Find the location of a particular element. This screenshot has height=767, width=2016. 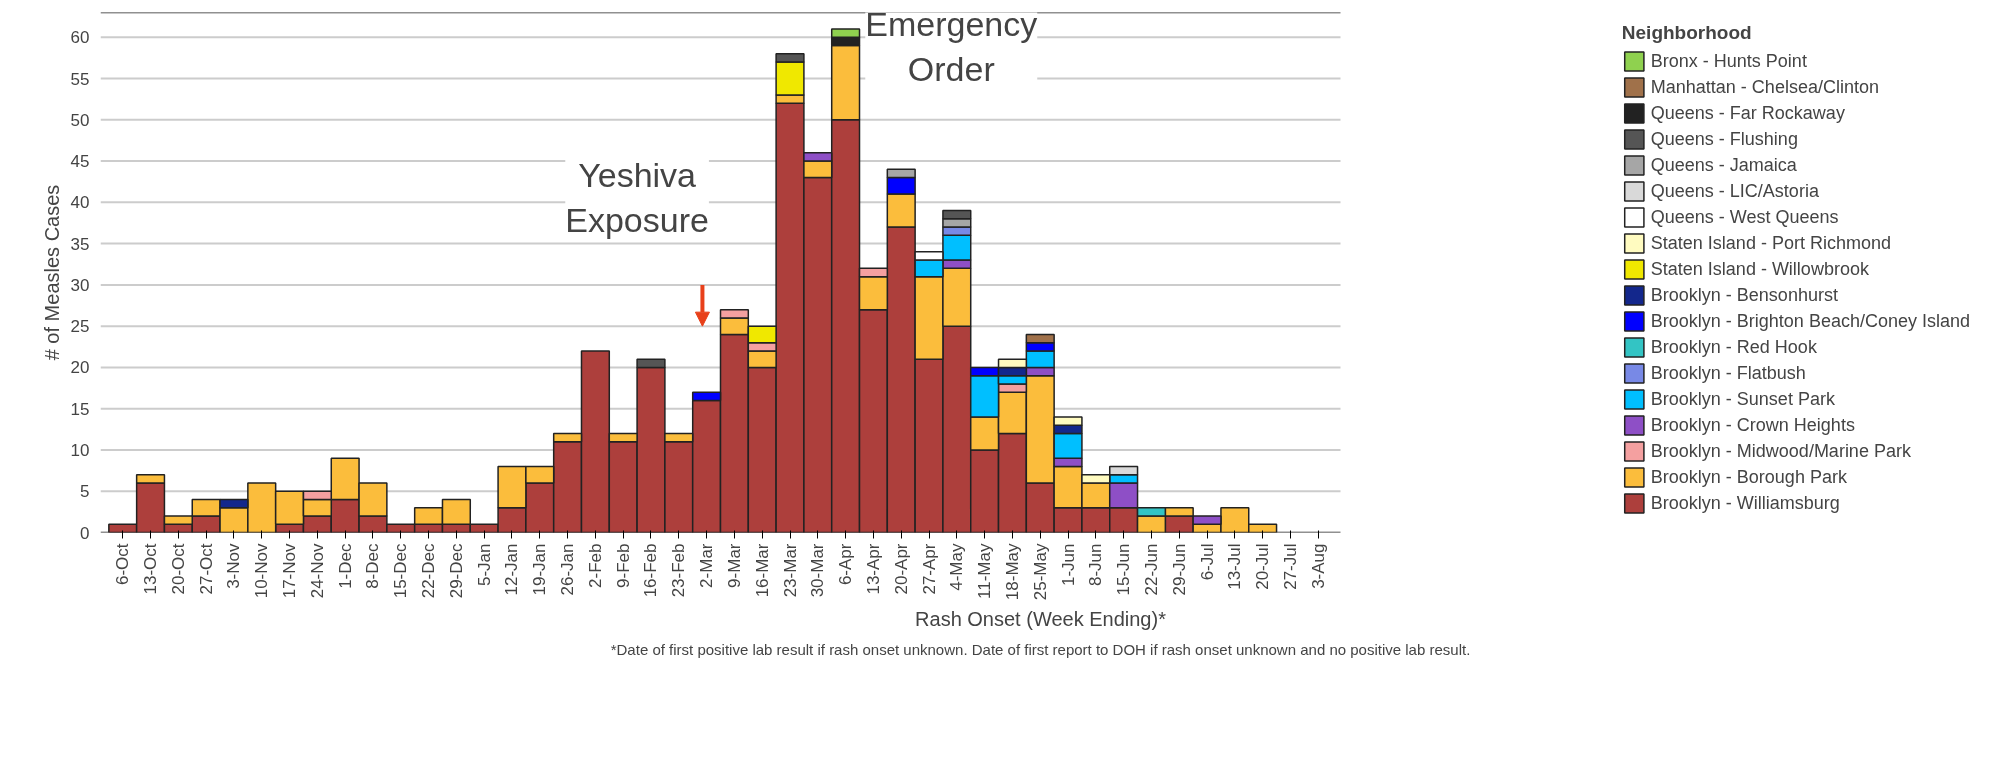

legend-label: Queens - West Queens is located at coordinates (1744, 217).